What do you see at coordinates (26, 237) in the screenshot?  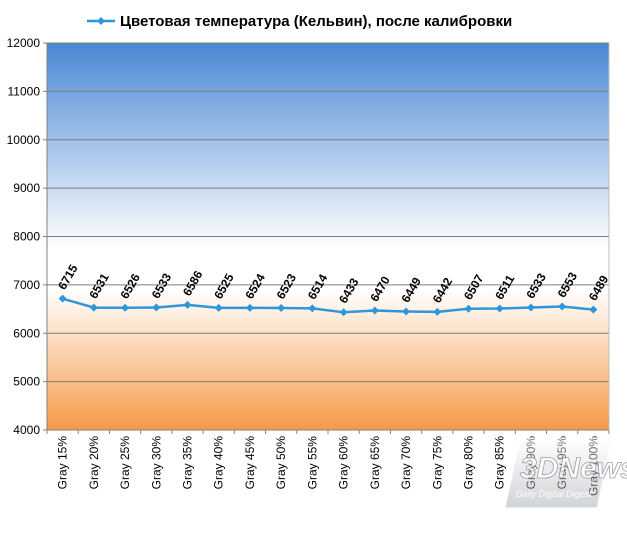 I see `y-tick-label: 8000` at bounding box center [26, 237].